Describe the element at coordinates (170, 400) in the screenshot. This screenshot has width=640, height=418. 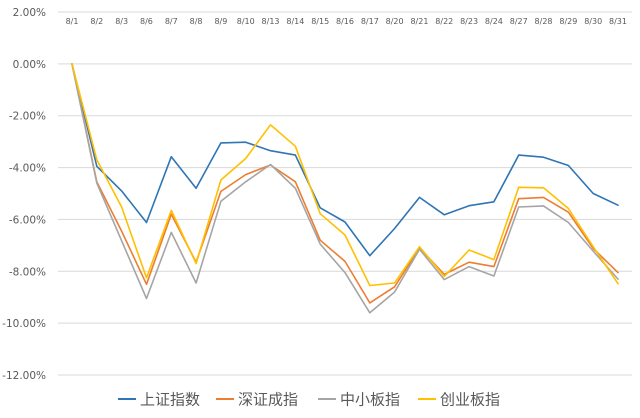
I see `legend-label: 上证指数` at that location.